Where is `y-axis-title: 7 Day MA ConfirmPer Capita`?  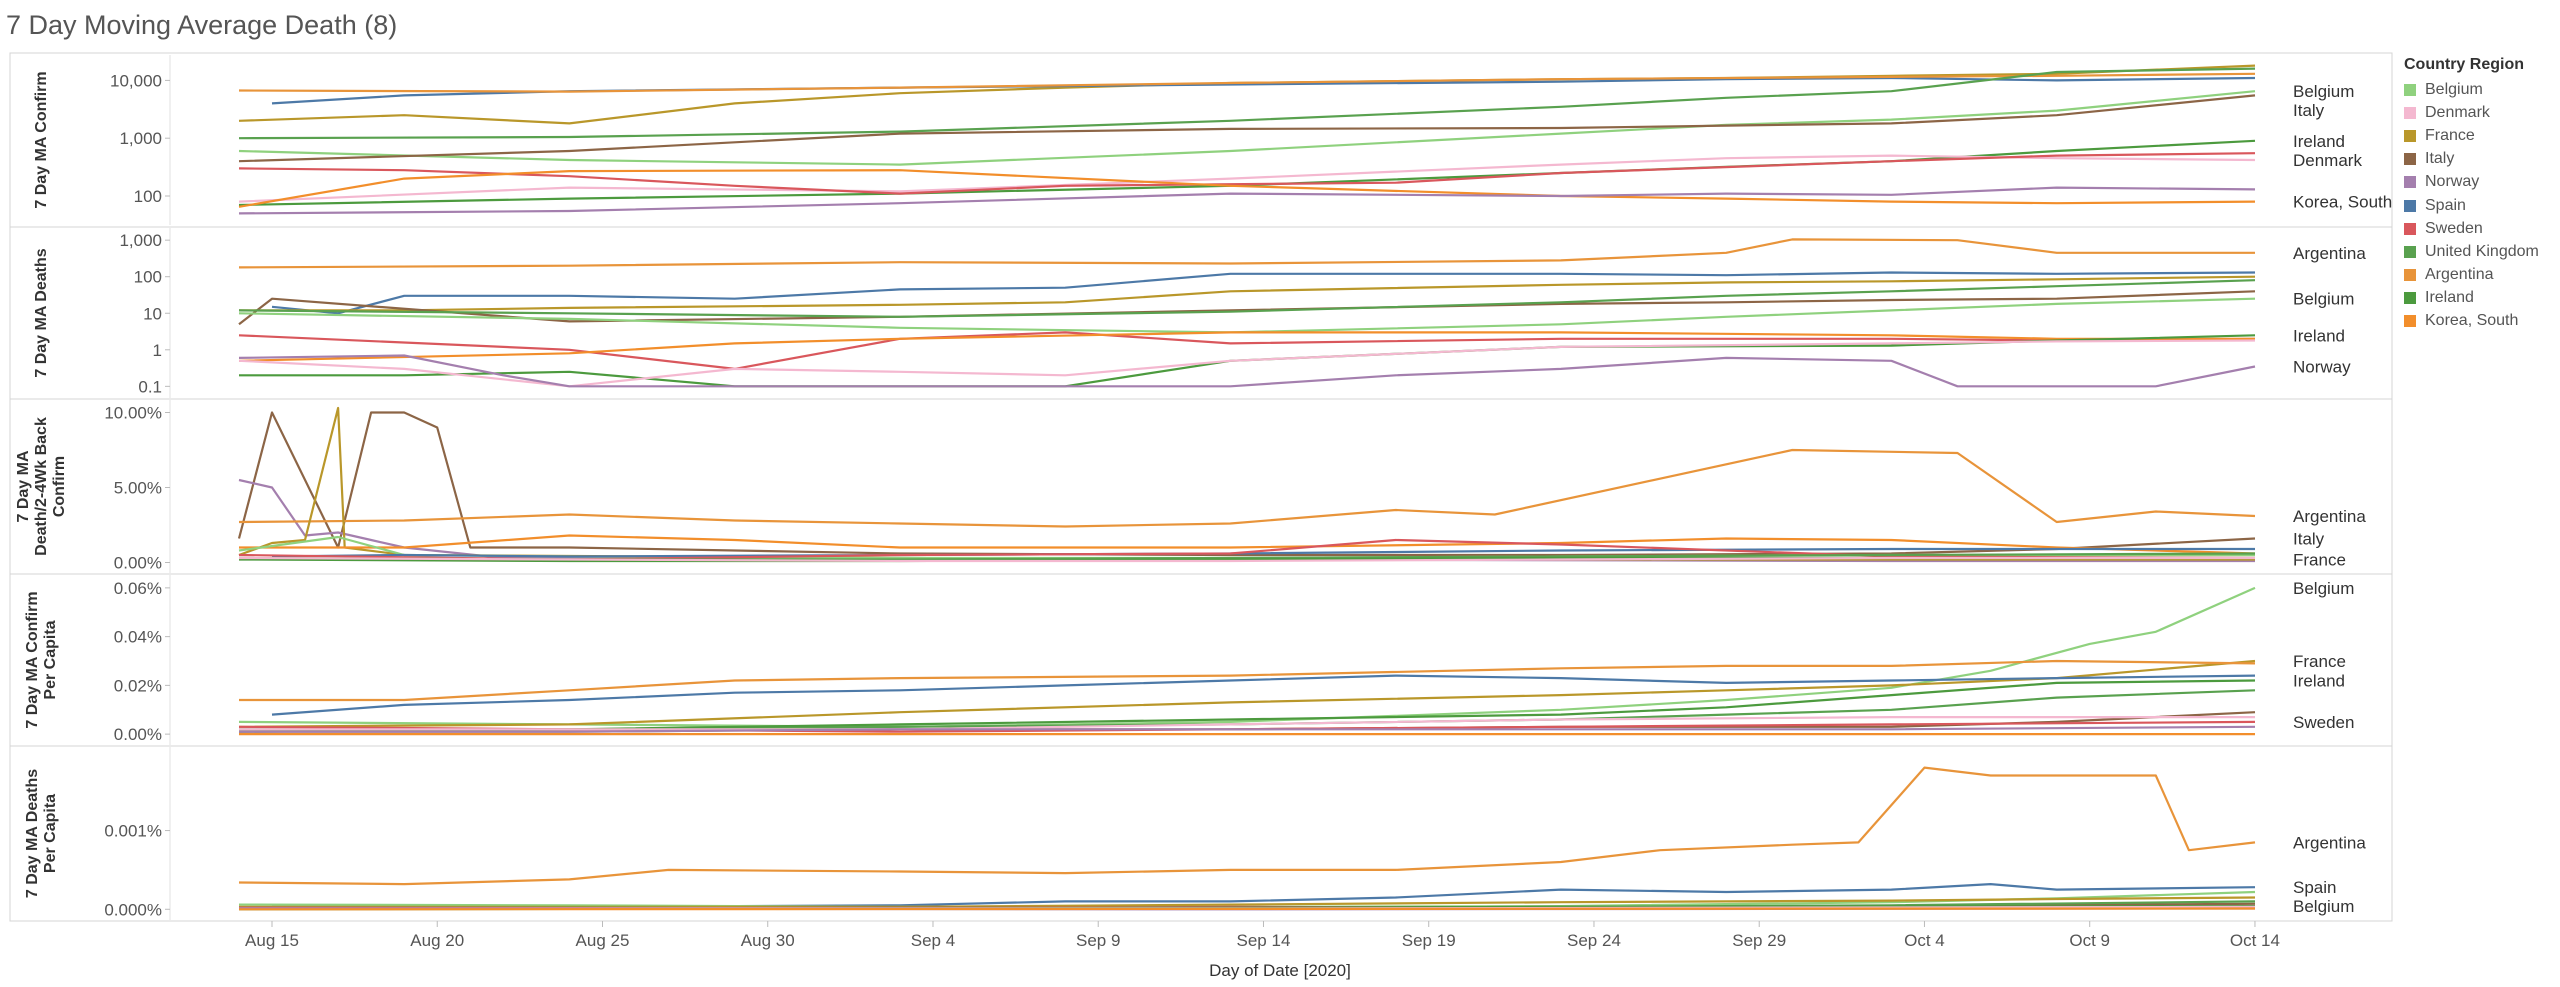 y-axis-title: 7 Day MA ConfirmPer Capita is located at coordinates (41, 659).